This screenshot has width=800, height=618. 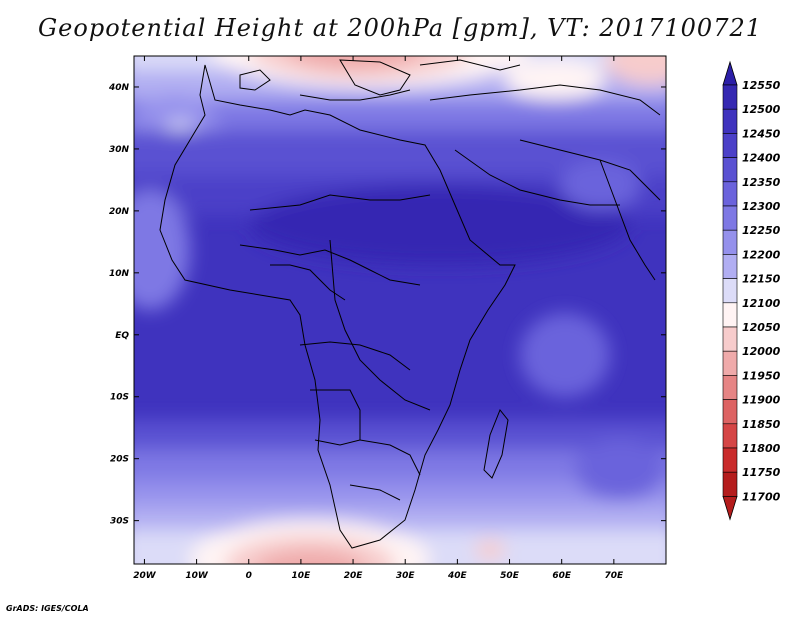 What do you see at coordinates (730, 73) in the screenshot?
I see `colorbar-cap-top` at bounding box center [730, 73].